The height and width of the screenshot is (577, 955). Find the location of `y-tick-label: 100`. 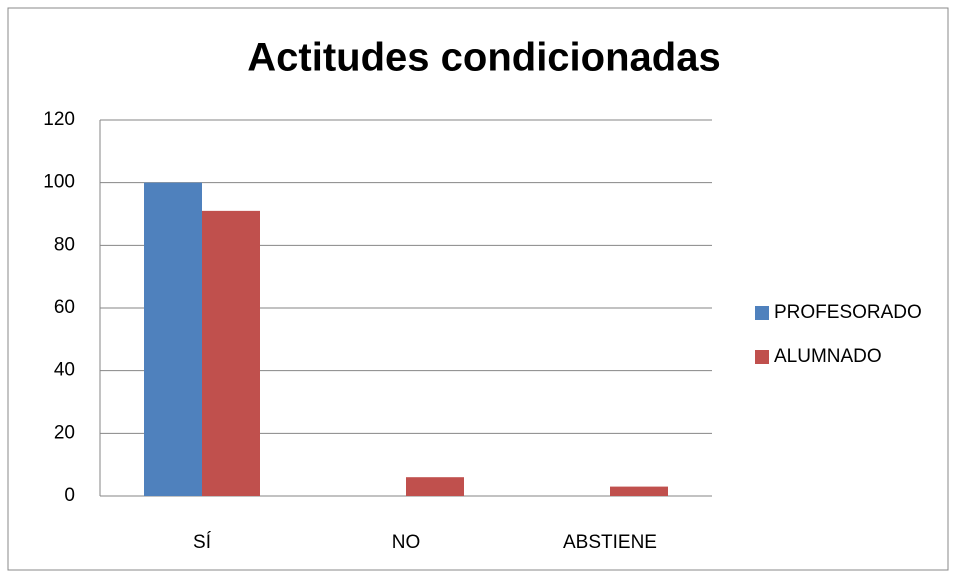

y-tick-label: 100 is located at coordinates (59, 182).